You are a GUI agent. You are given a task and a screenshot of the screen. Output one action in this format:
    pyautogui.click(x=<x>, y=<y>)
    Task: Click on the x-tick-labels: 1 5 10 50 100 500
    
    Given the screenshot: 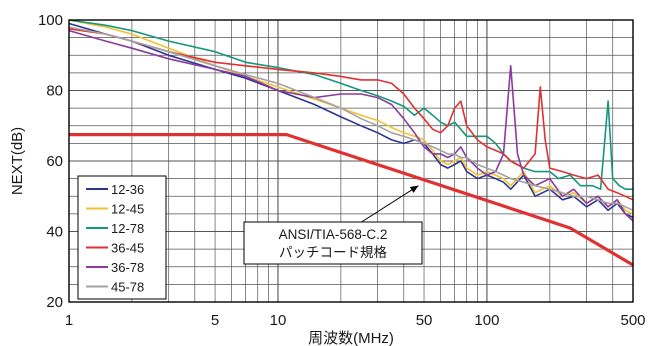 What is the action you would take?
    pyautogui.click(x=355, y=320)
    